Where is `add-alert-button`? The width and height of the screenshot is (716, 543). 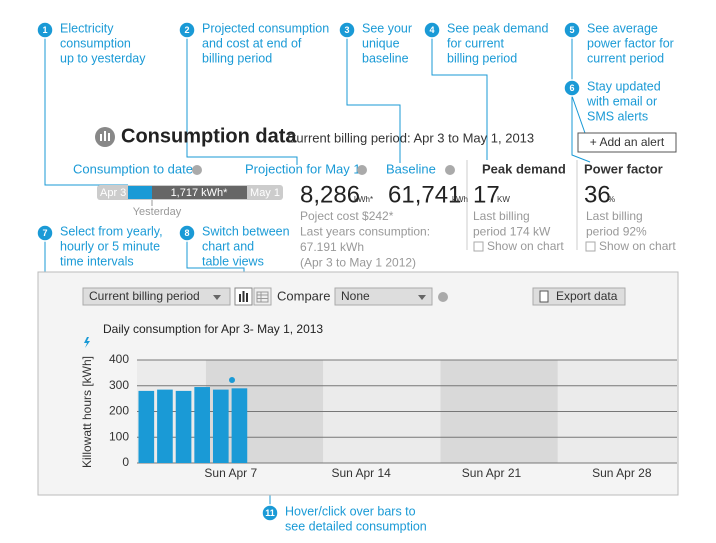 add-alert-button is located at coordinates (627, 142).